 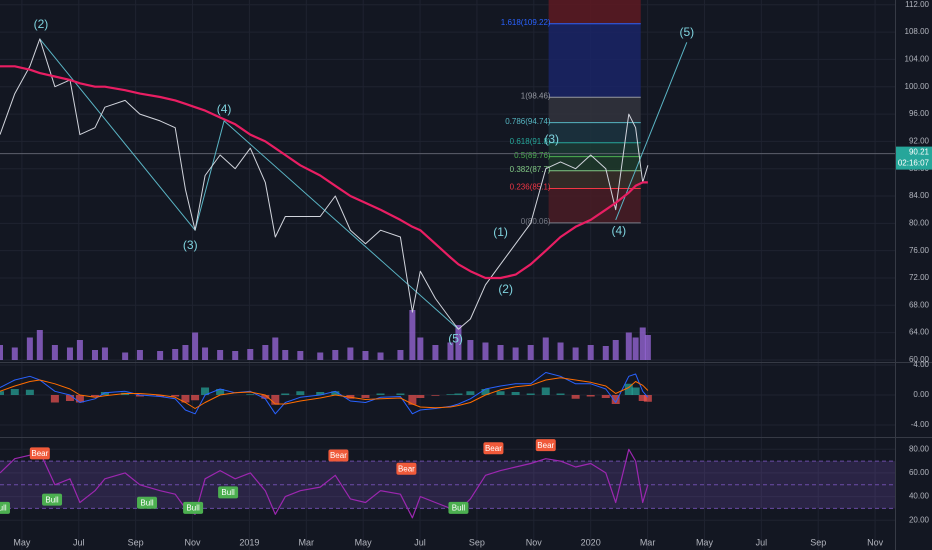 What do you see at coordinates (530, 187) in the screenshot?
I see `fib-label: 0.236(85.1)` at bounding box center [530, 187].